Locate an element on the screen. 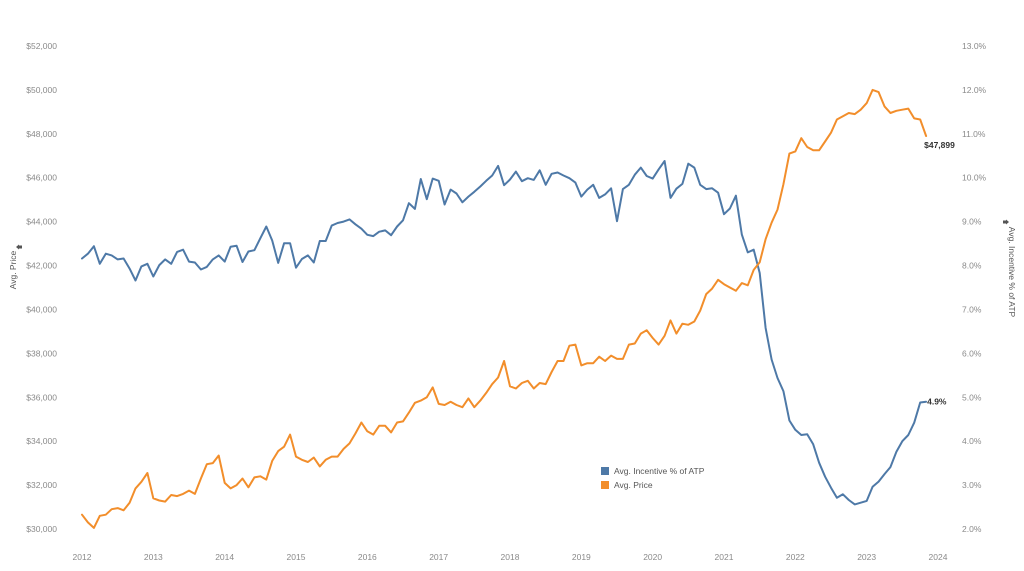 This screenshot has width=1024, height=571. x-tick-label: 2020 is located at coordinates (652, 557).